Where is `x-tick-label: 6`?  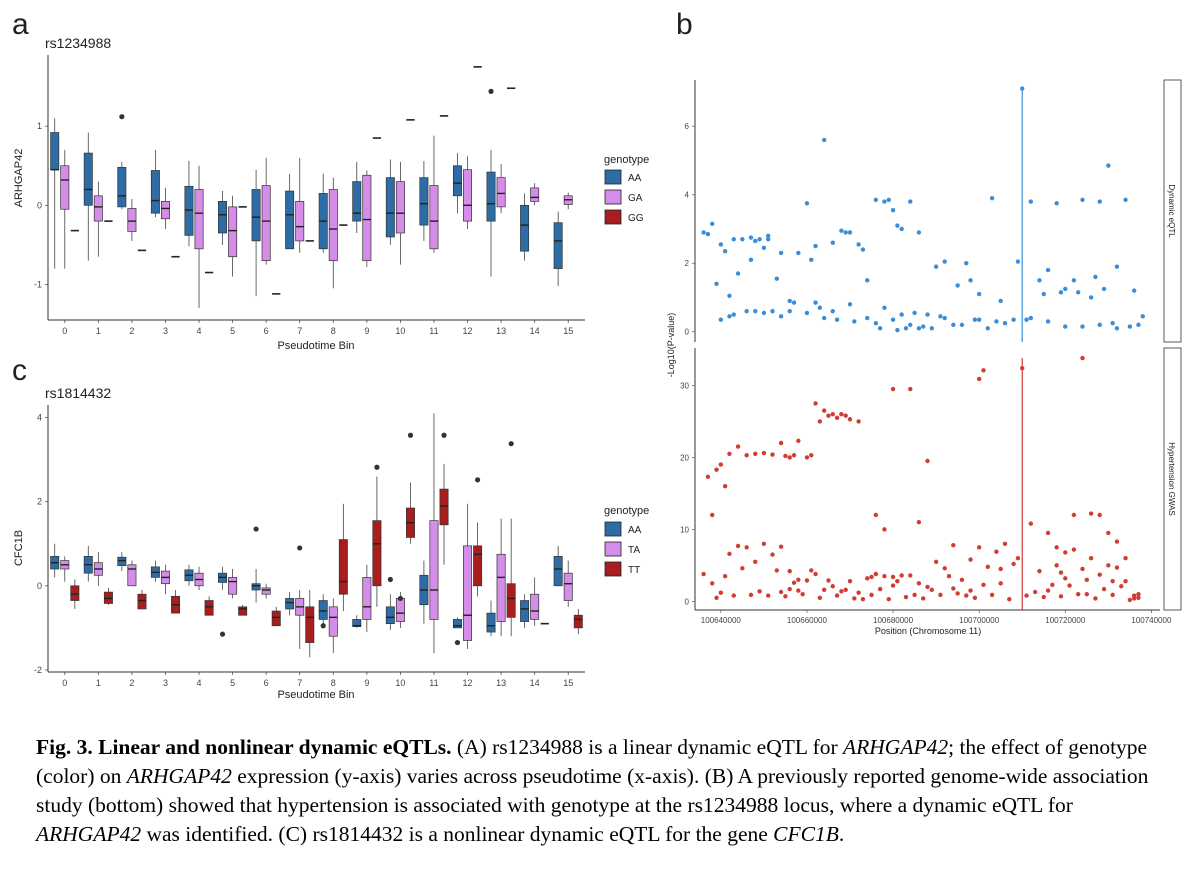 x-tick-label: 6 is located at coordinates (266, 331).